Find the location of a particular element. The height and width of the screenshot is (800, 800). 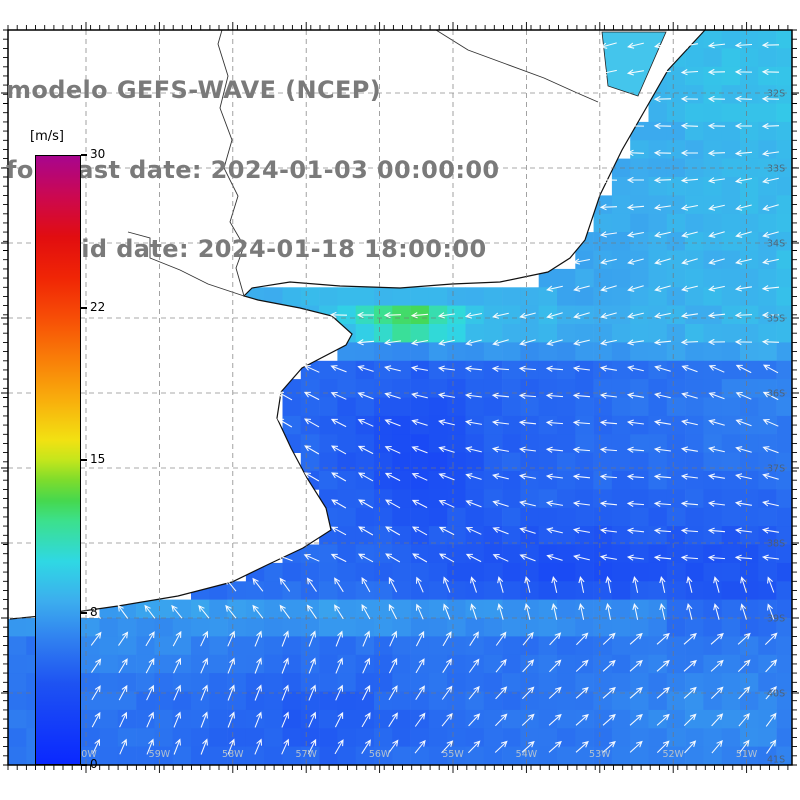

lat-label: 36S is located at coordinates (776, 394).